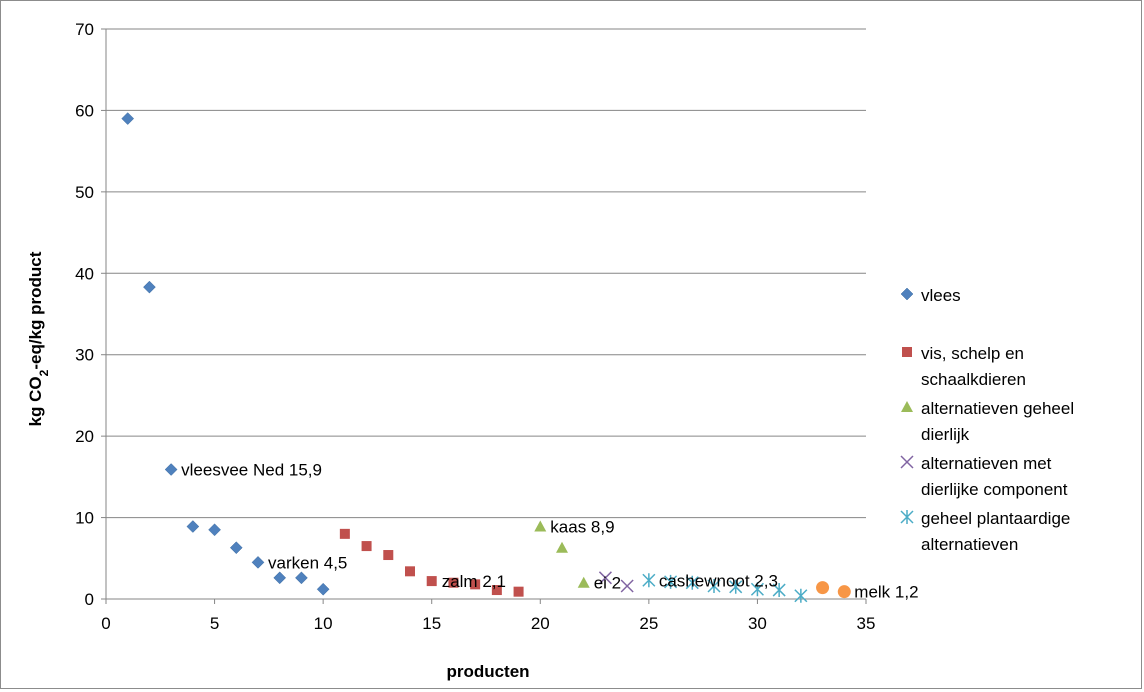 This screenshot has height=692, width=1144. Describe the element at coordinates (84, 518) in the screenshot. I see `y-tick-label-10: 10` at that location.